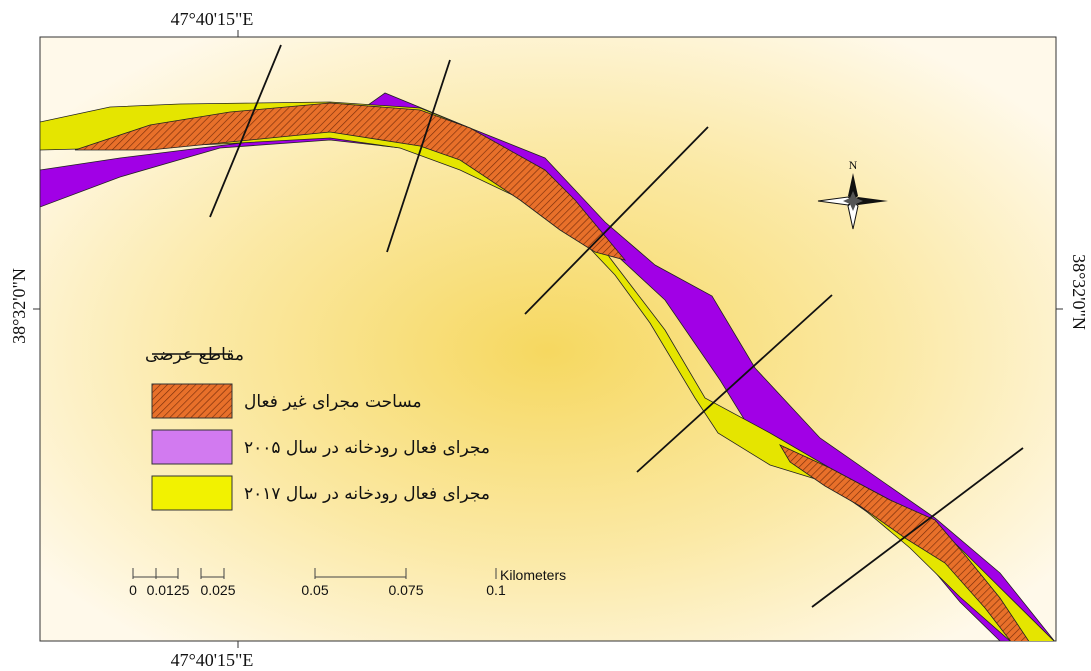  What do you see at coordinates (1079, 292) in the screenshot?
I see `right-latitude-label: 38°32'0"N` at bounding box center [1079, 292].